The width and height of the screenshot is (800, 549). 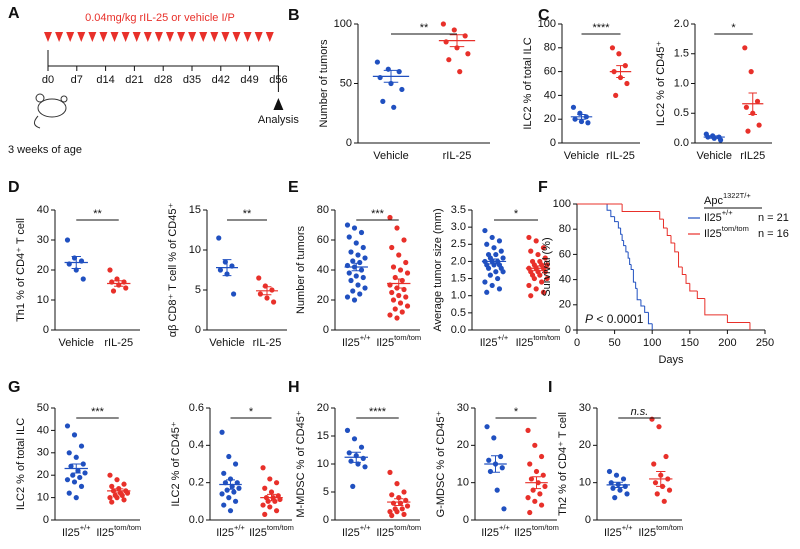 I want to click on age-label: 3 weeks of age, so click(x=45, y=150).